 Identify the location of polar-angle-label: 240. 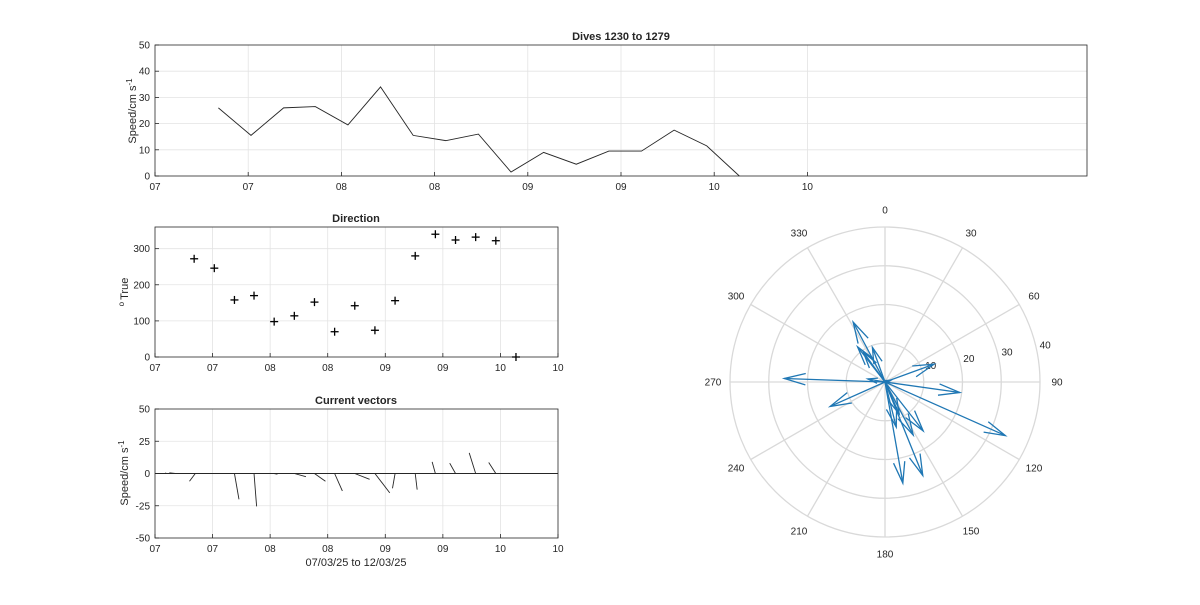
(736, 469).